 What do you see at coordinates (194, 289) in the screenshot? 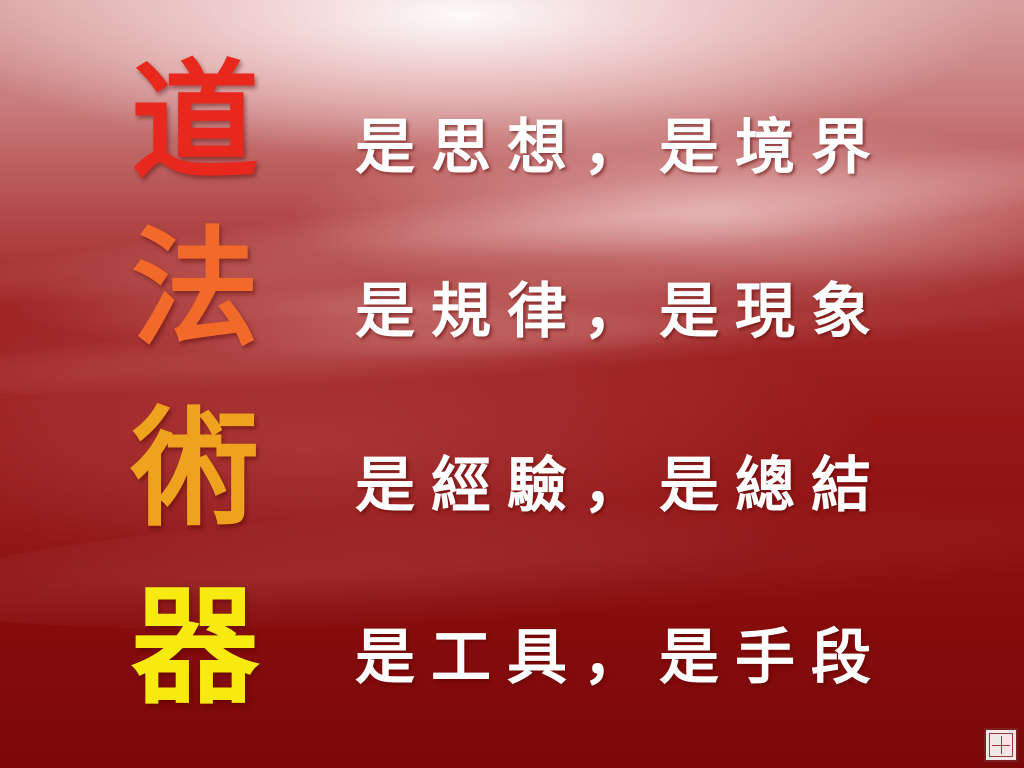
I see `char-fa: 法` at bounding box center [194, 289].